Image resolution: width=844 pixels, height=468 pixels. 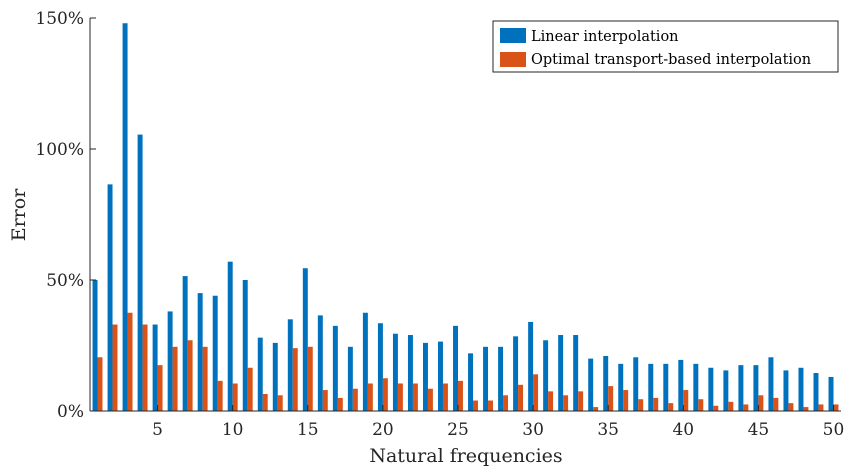 What do you see at coordinates (513, 59) in the screenshot?
I see `legend-swatch-optimal-transport` at bounding box center [513, 59].